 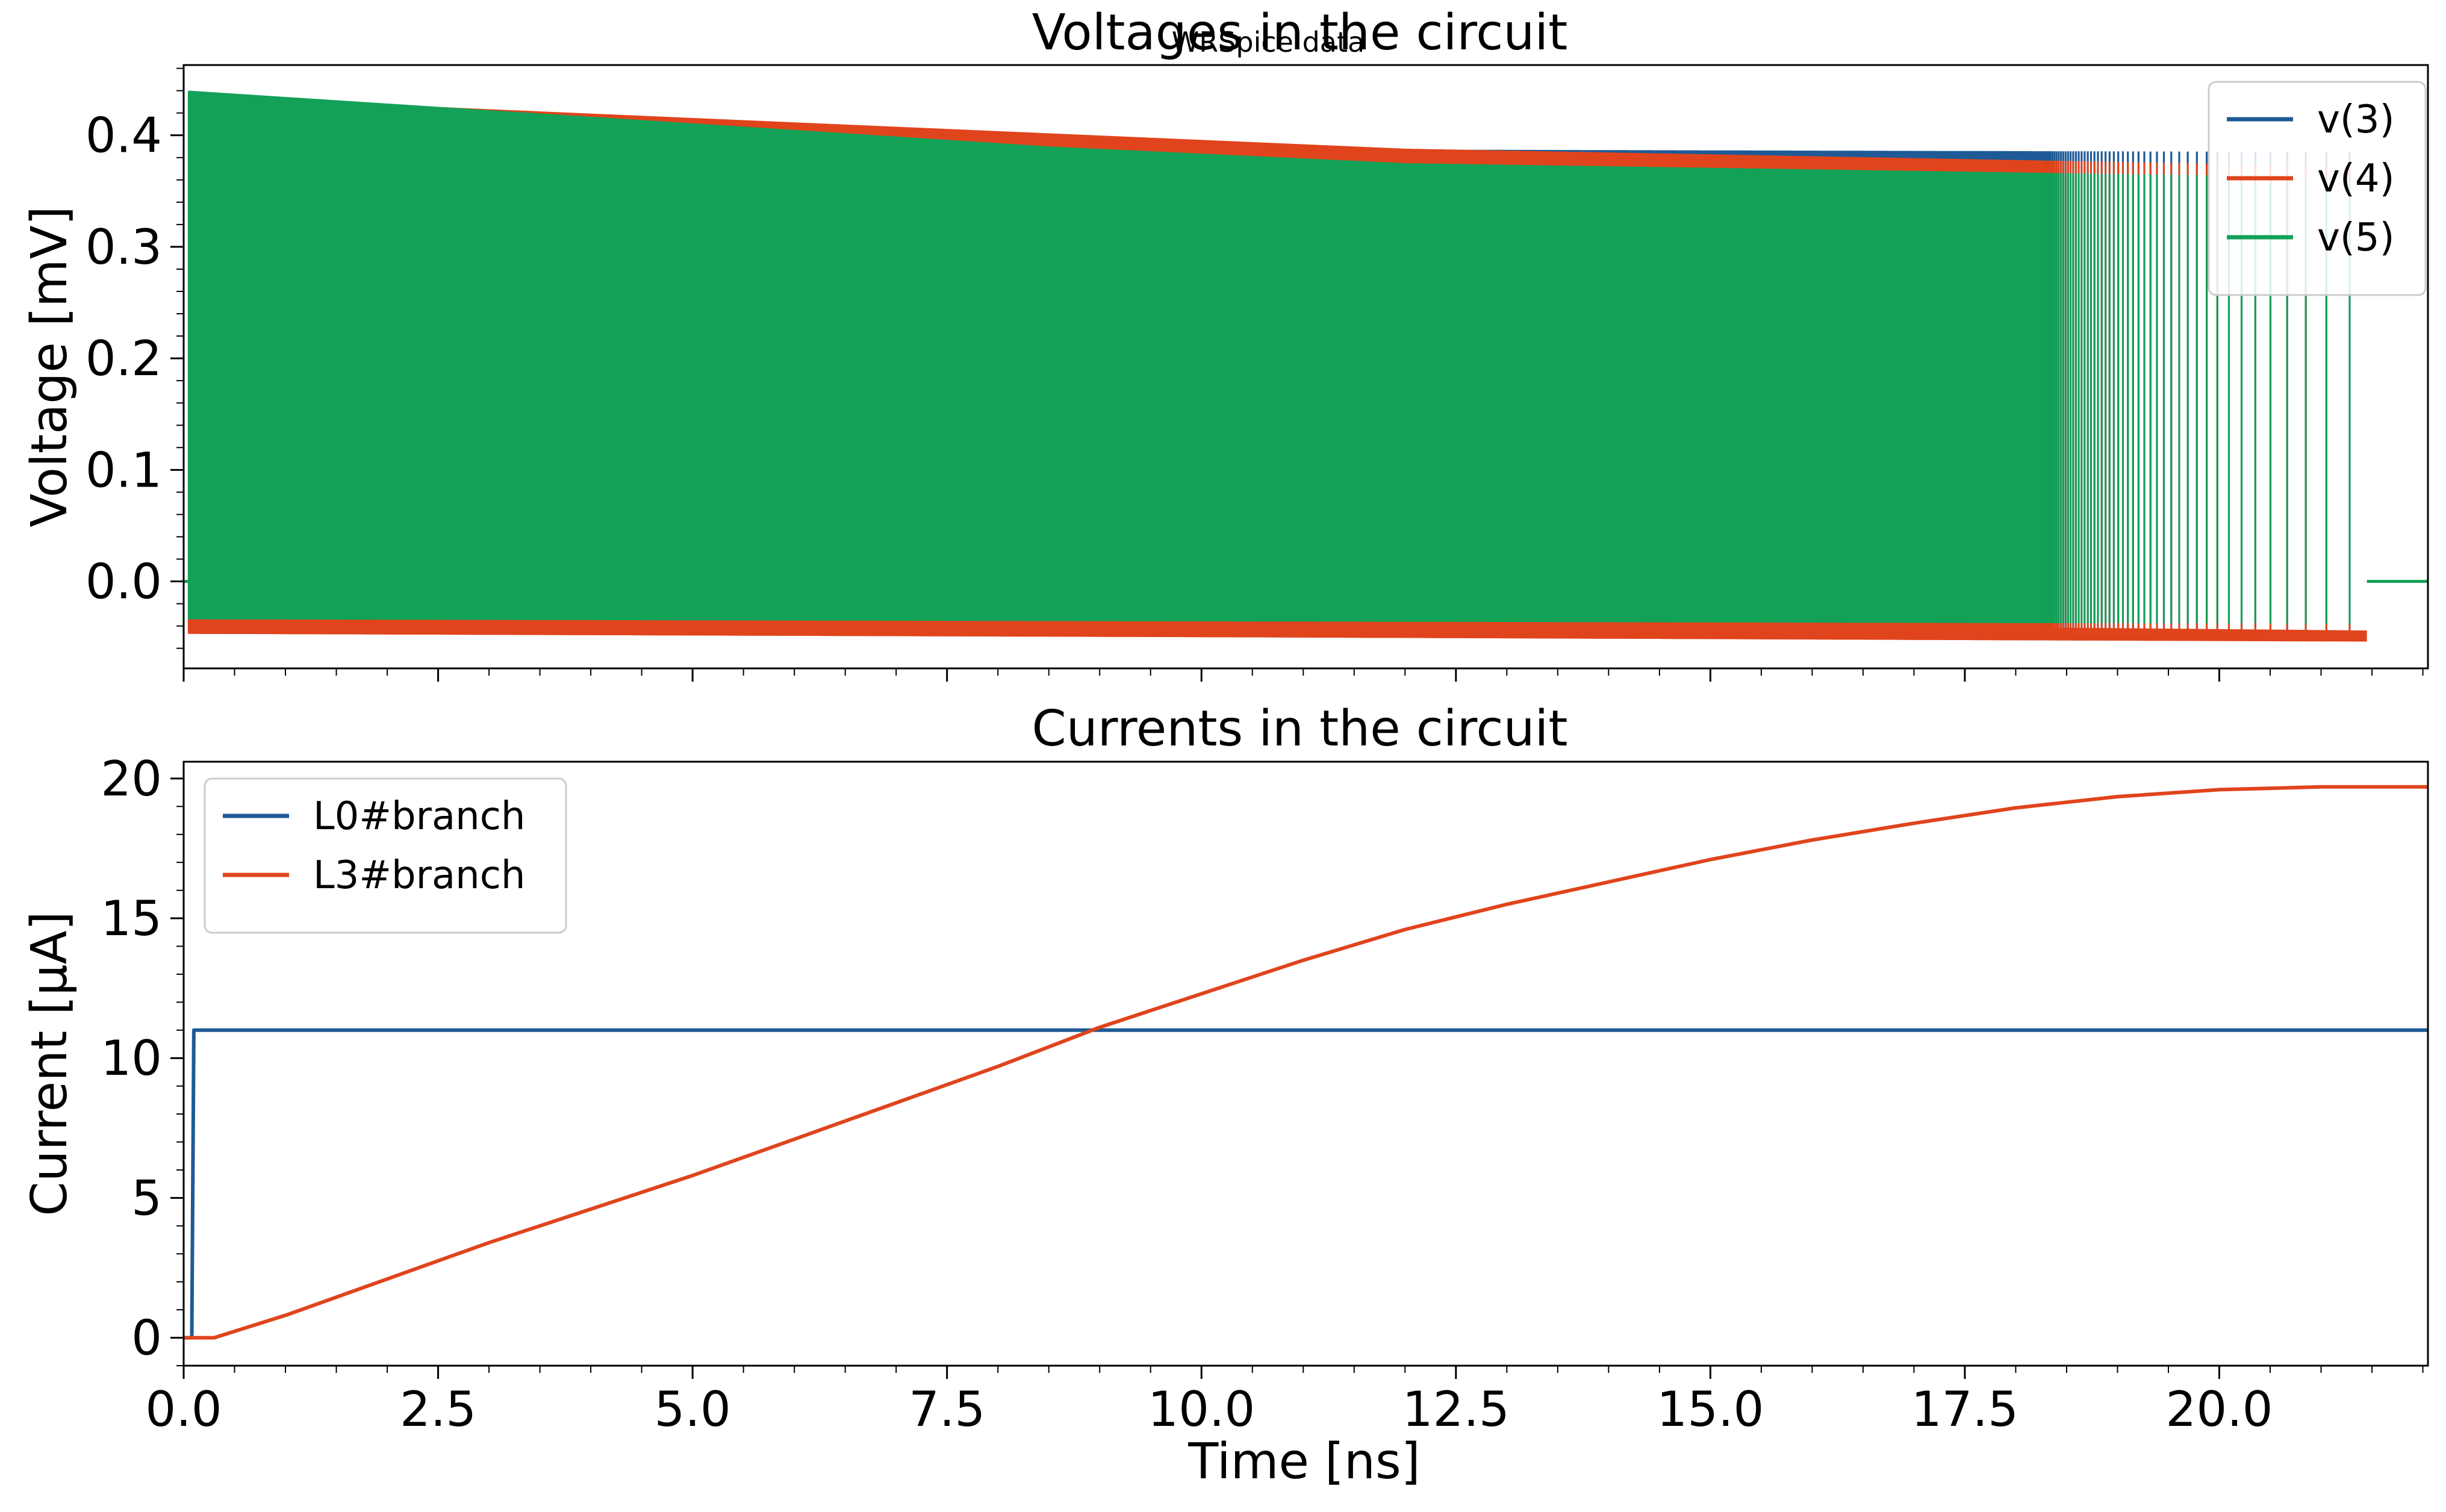 I want to click on x-tick-label: 0.0, so click(x=183, y=1409).